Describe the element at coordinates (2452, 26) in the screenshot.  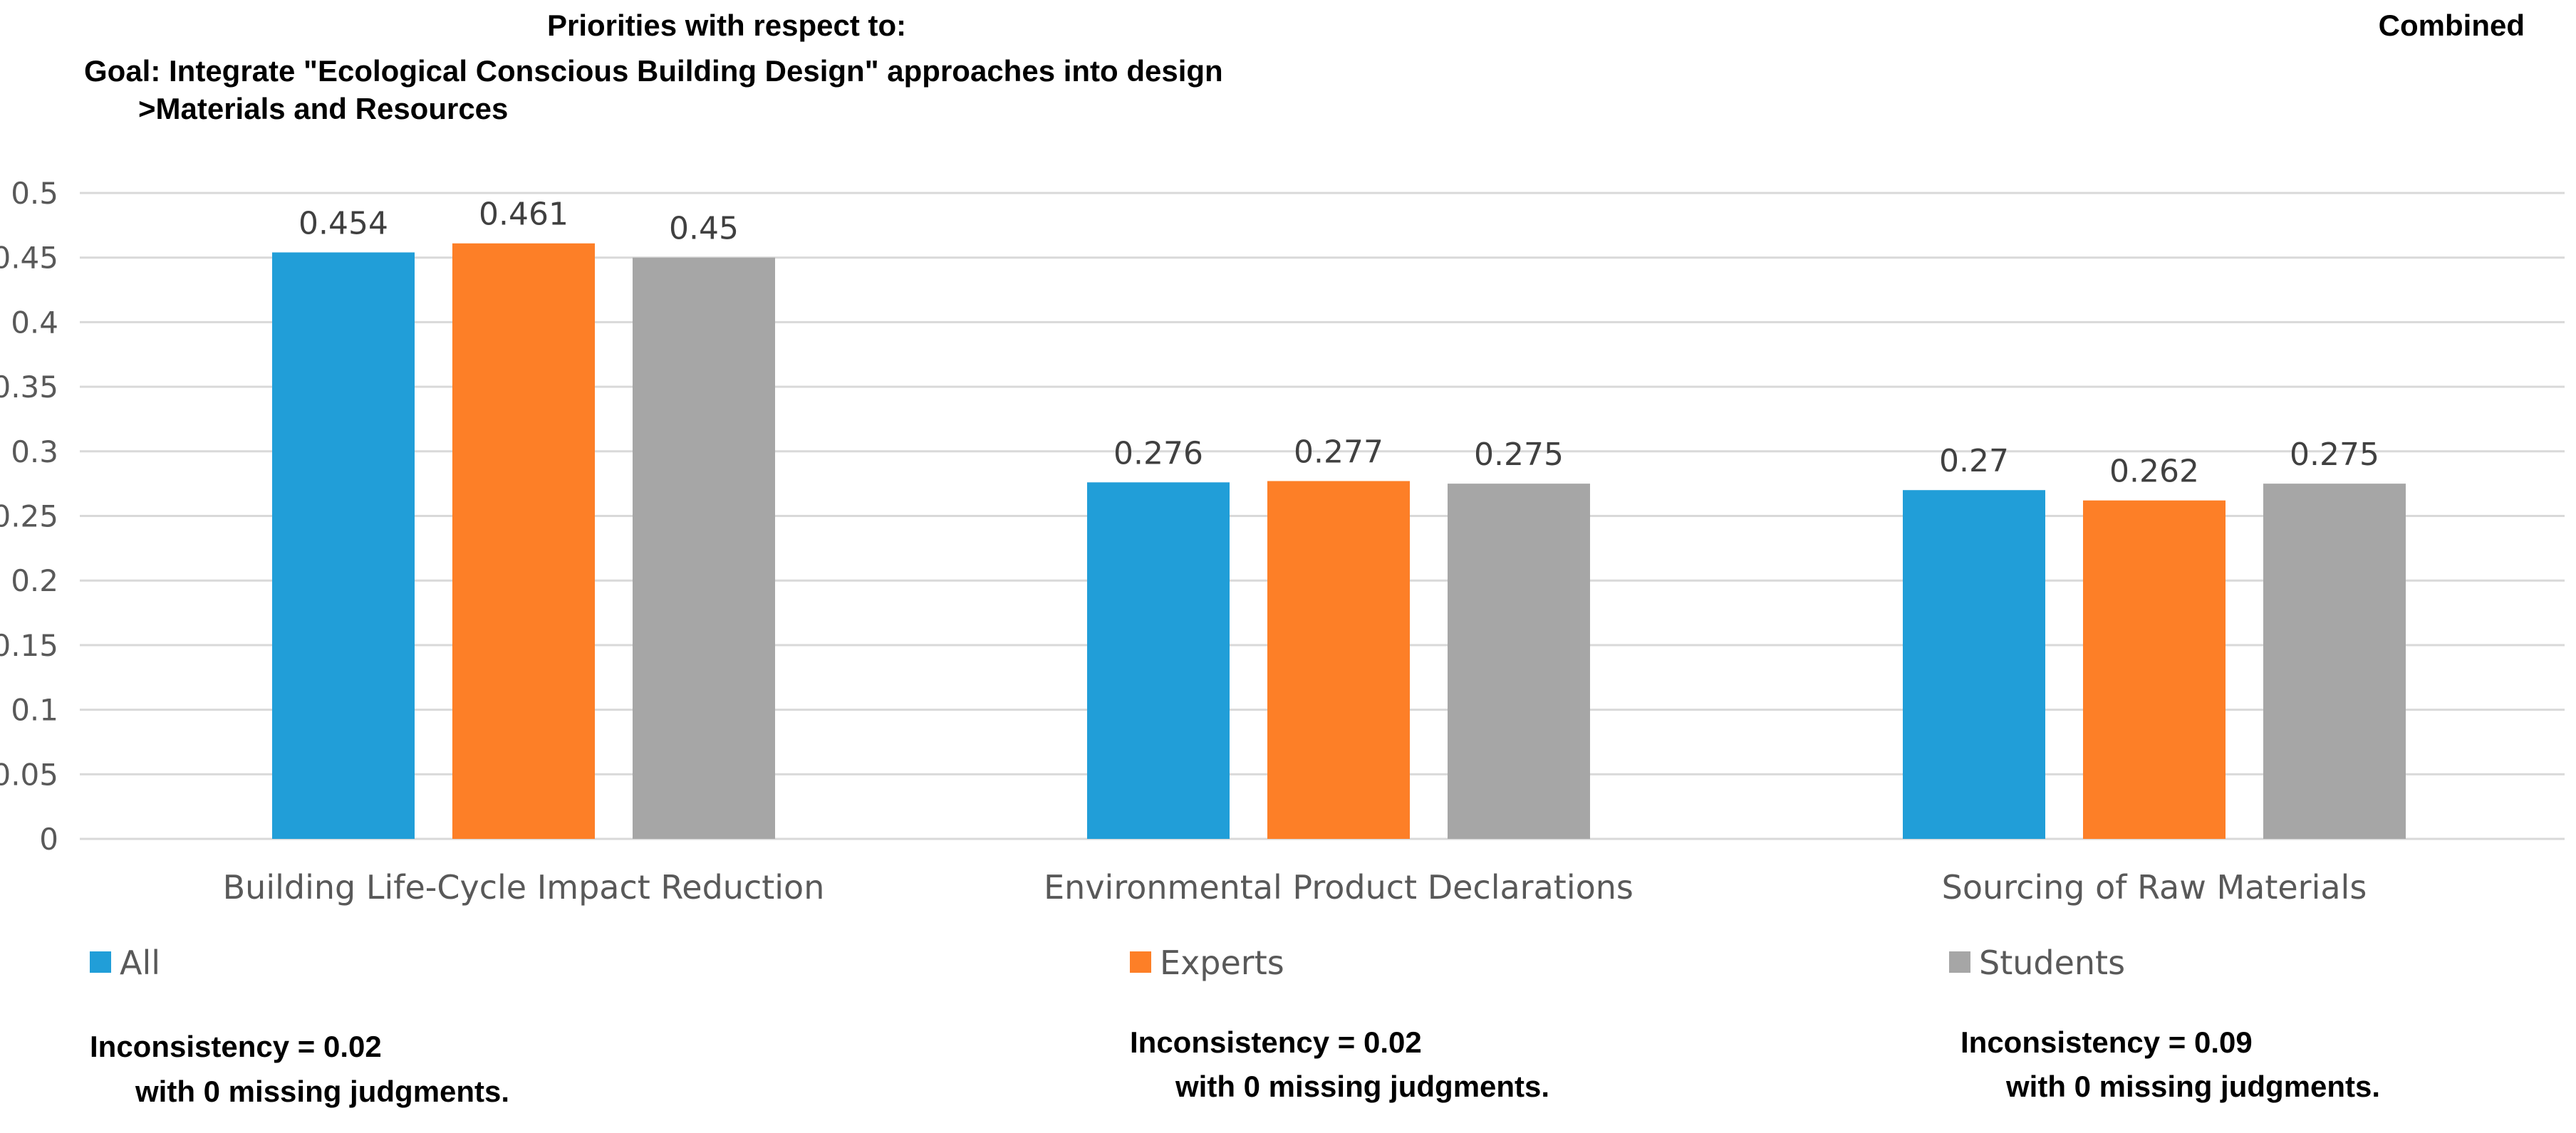
I see `mode-label: Combined` at that location.